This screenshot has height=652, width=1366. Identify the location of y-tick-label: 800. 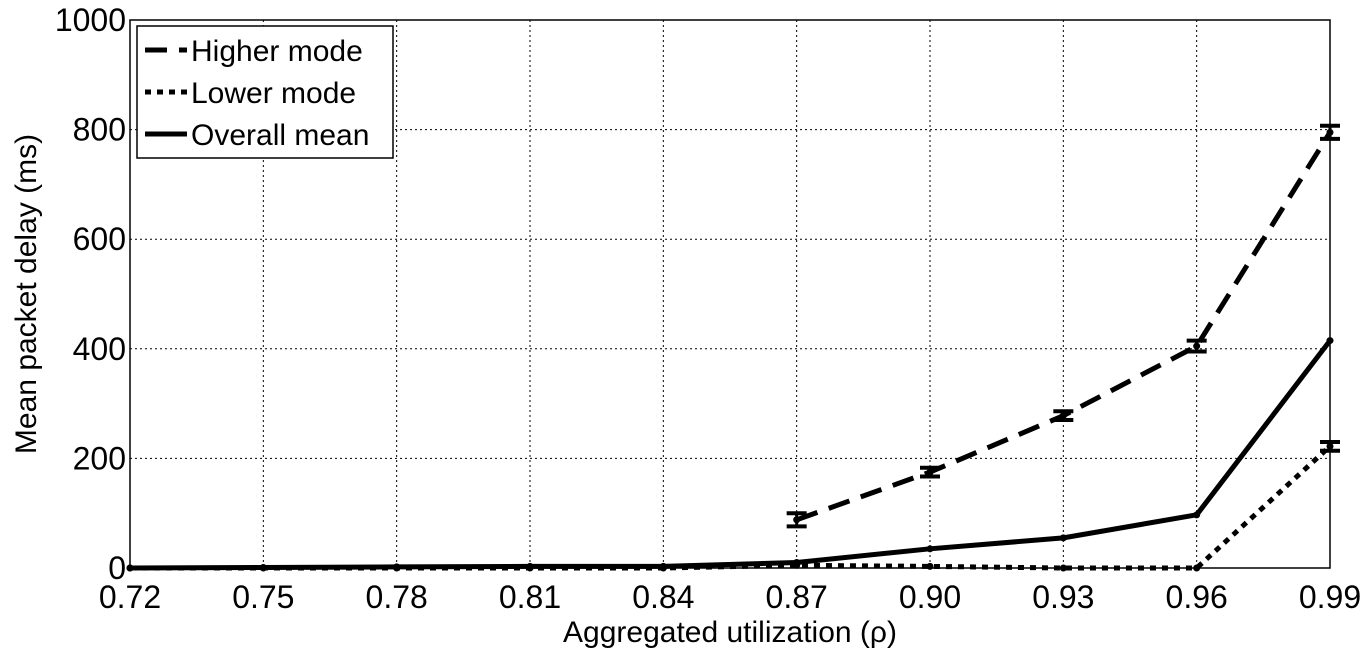
(99, 130).